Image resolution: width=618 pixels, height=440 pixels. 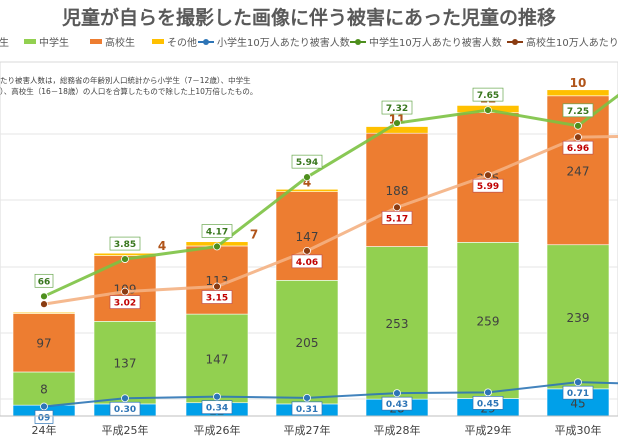 I want to click on line-data-label: 0.45, so click(x=488, y=404).